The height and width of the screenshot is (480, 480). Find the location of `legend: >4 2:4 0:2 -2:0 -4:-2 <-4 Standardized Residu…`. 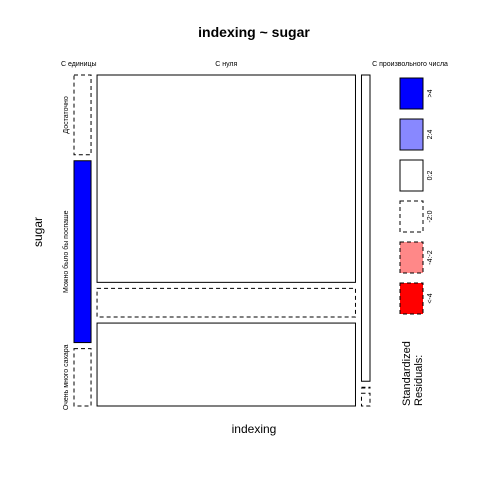

legend: >4 2:4 0:2 -2:0 -4:-2 <-4 Standardized Residu… is located at coordinates (416, 241).